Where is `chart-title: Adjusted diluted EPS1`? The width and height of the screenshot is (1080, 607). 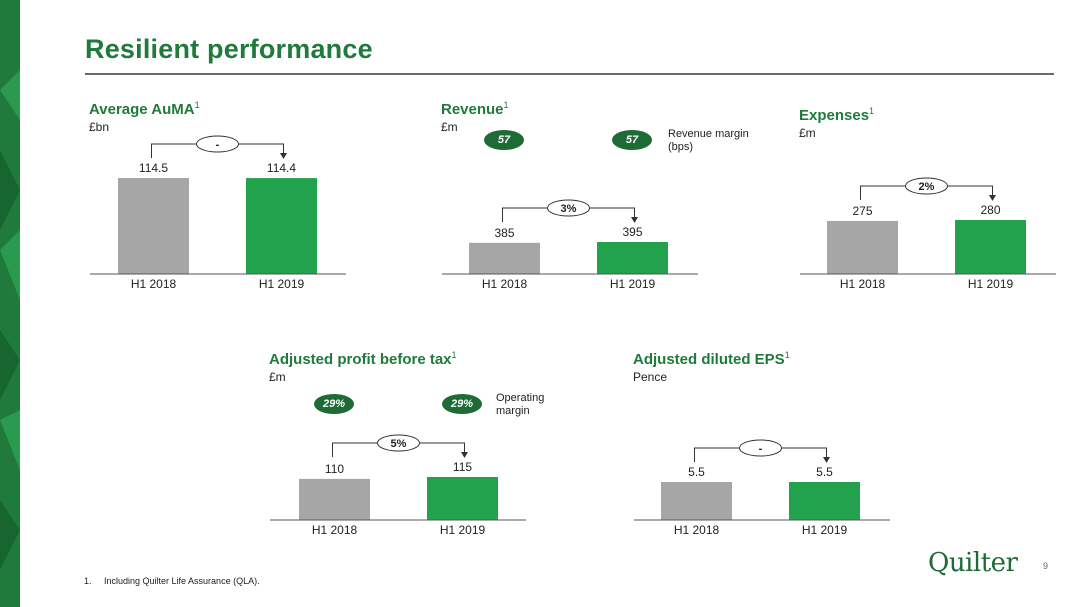
chart-title: Adjusted diluted EPS1 is located at coordinates (711, 359).